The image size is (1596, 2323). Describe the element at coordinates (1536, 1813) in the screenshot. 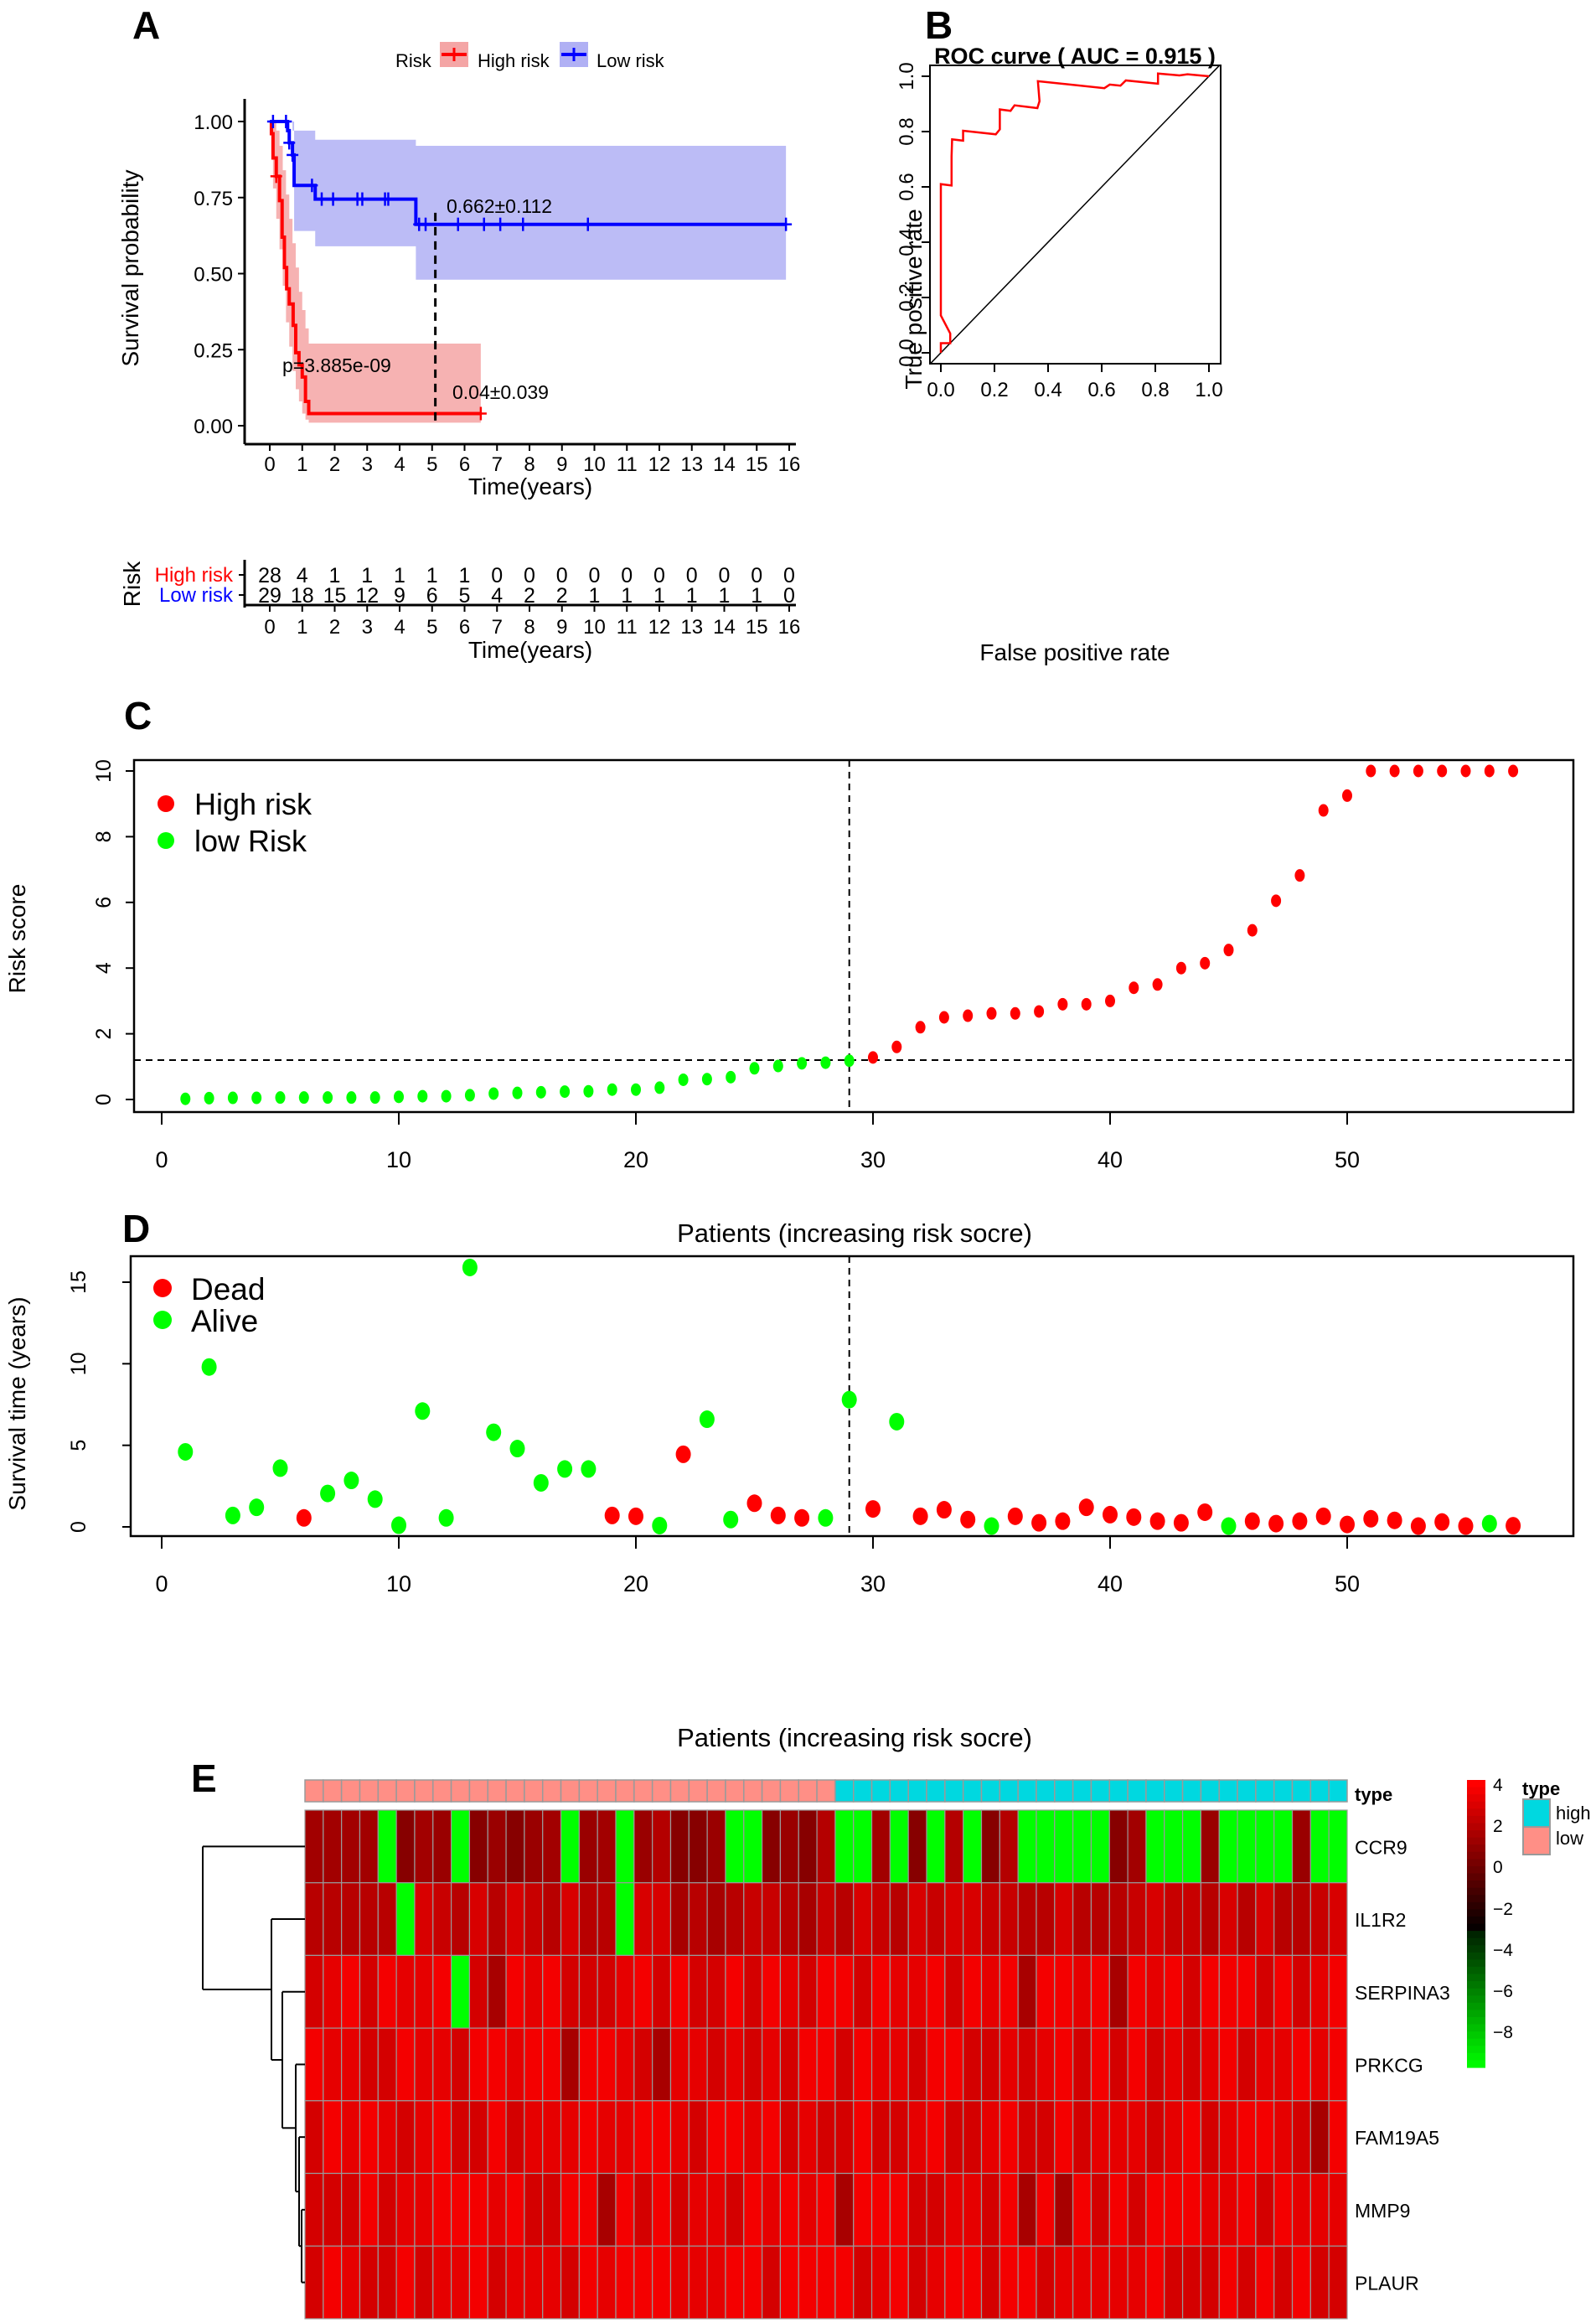

I see `type-legend-high-swatch` at that location.